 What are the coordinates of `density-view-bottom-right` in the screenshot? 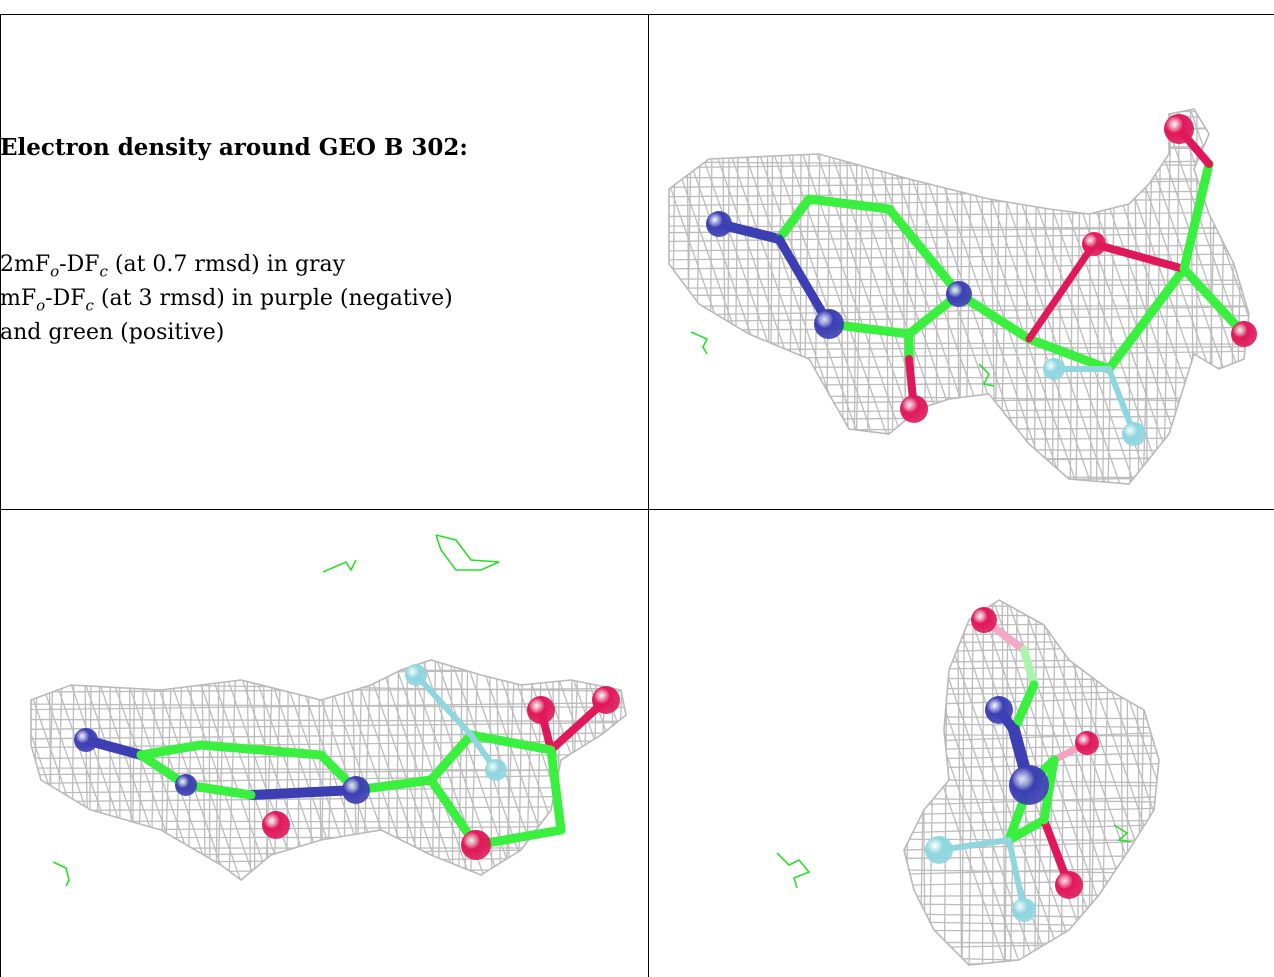 It's located at (968, 782).